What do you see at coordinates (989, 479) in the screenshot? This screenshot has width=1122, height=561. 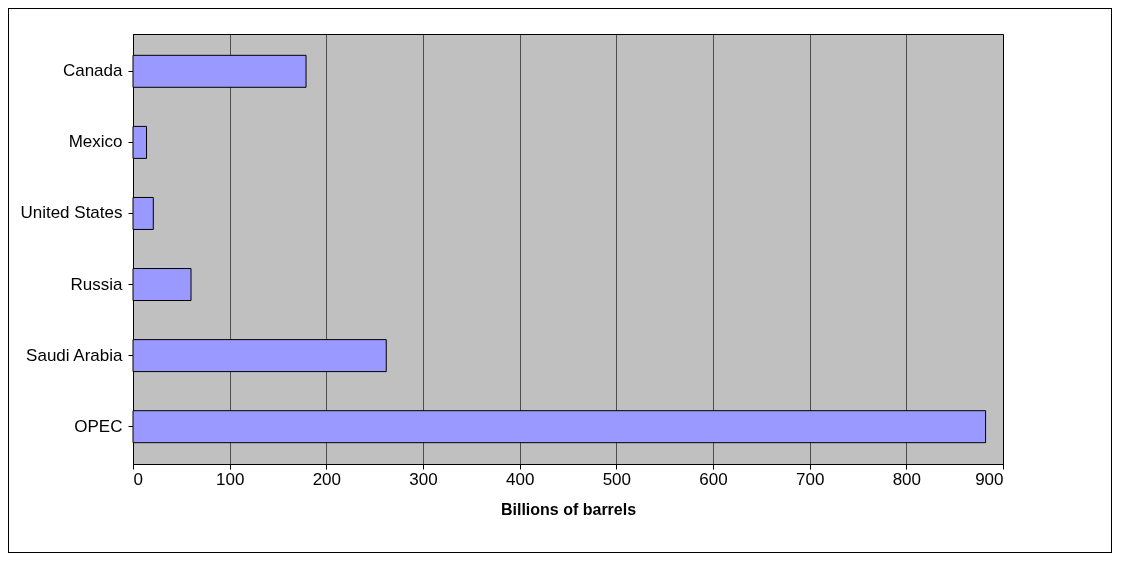 I see `x-tick-label: 900` at bounding box center [989, 479].